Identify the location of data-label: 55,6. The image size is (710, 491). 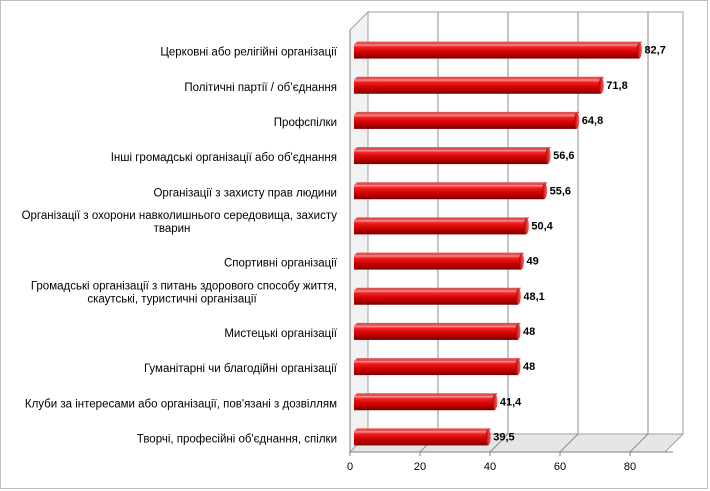
(560, 191).